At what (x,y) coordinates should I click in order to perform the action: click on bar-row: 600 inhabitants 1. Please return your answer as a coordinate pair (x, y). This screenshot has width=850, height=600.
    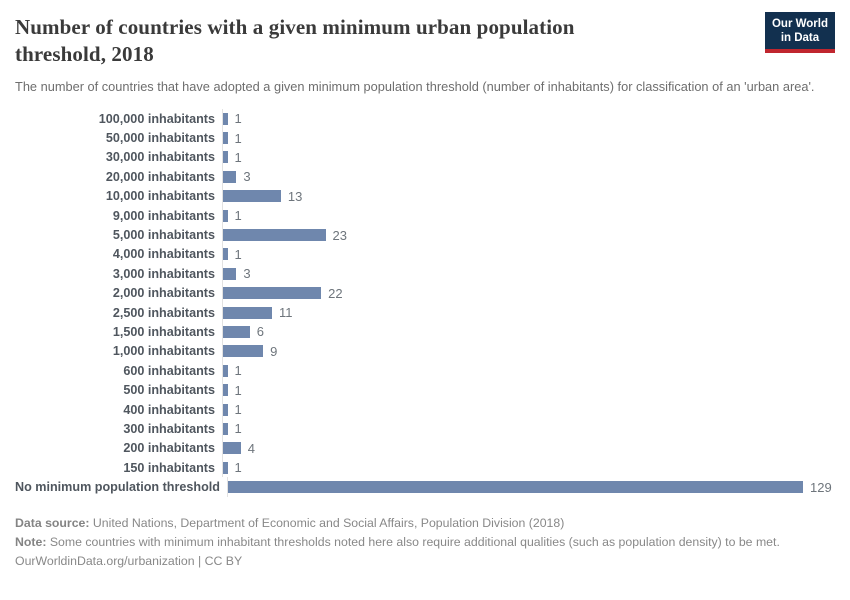
    Looking at the image, I should click on (425, 371).